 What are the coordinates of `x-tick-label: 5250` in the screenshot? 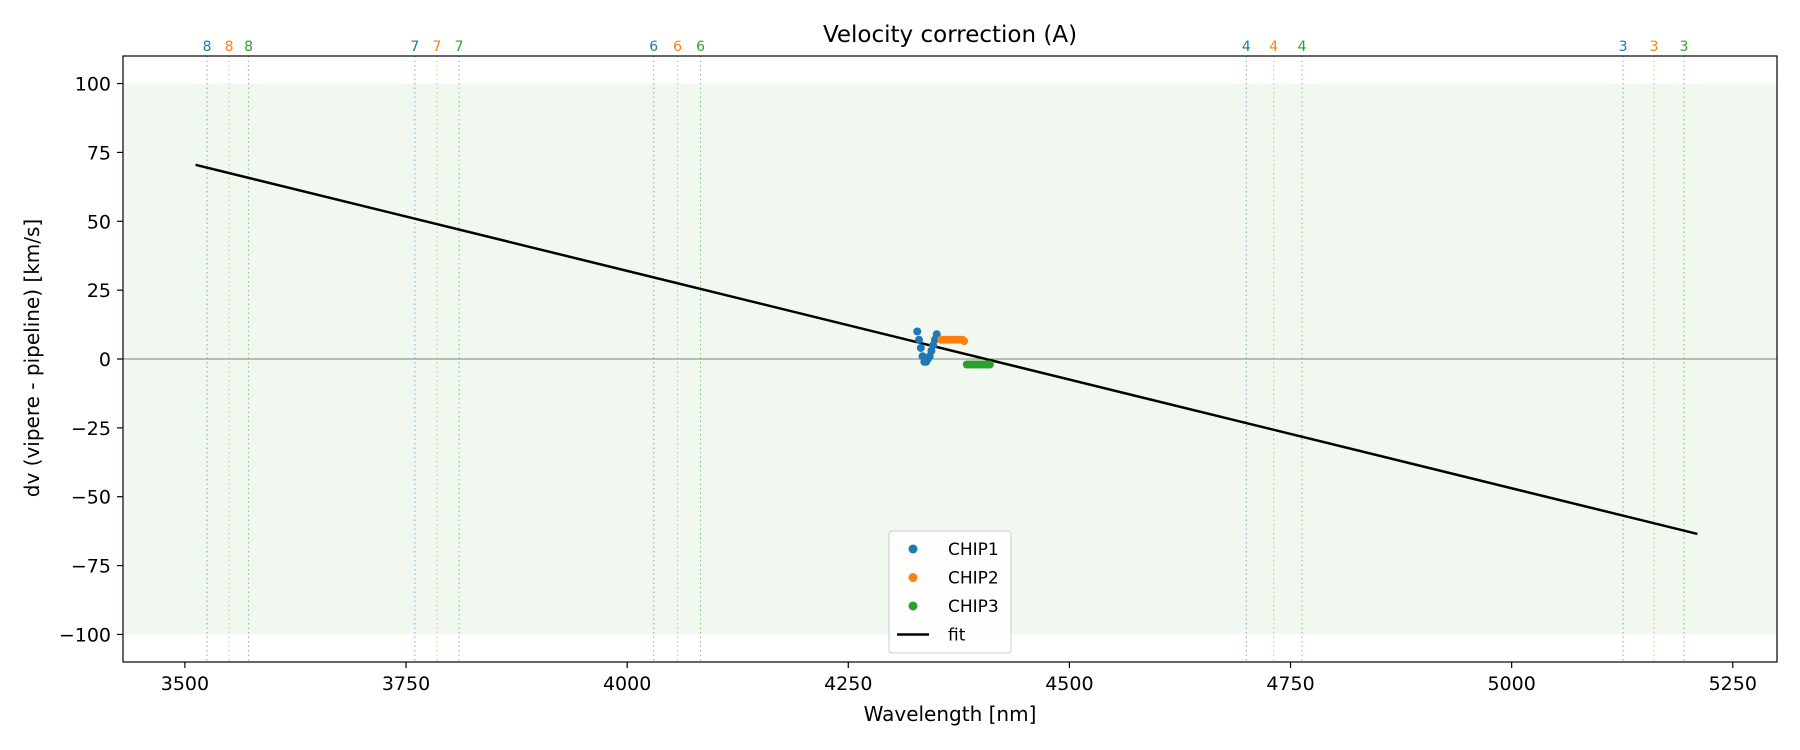 It's located at (1733, 684).